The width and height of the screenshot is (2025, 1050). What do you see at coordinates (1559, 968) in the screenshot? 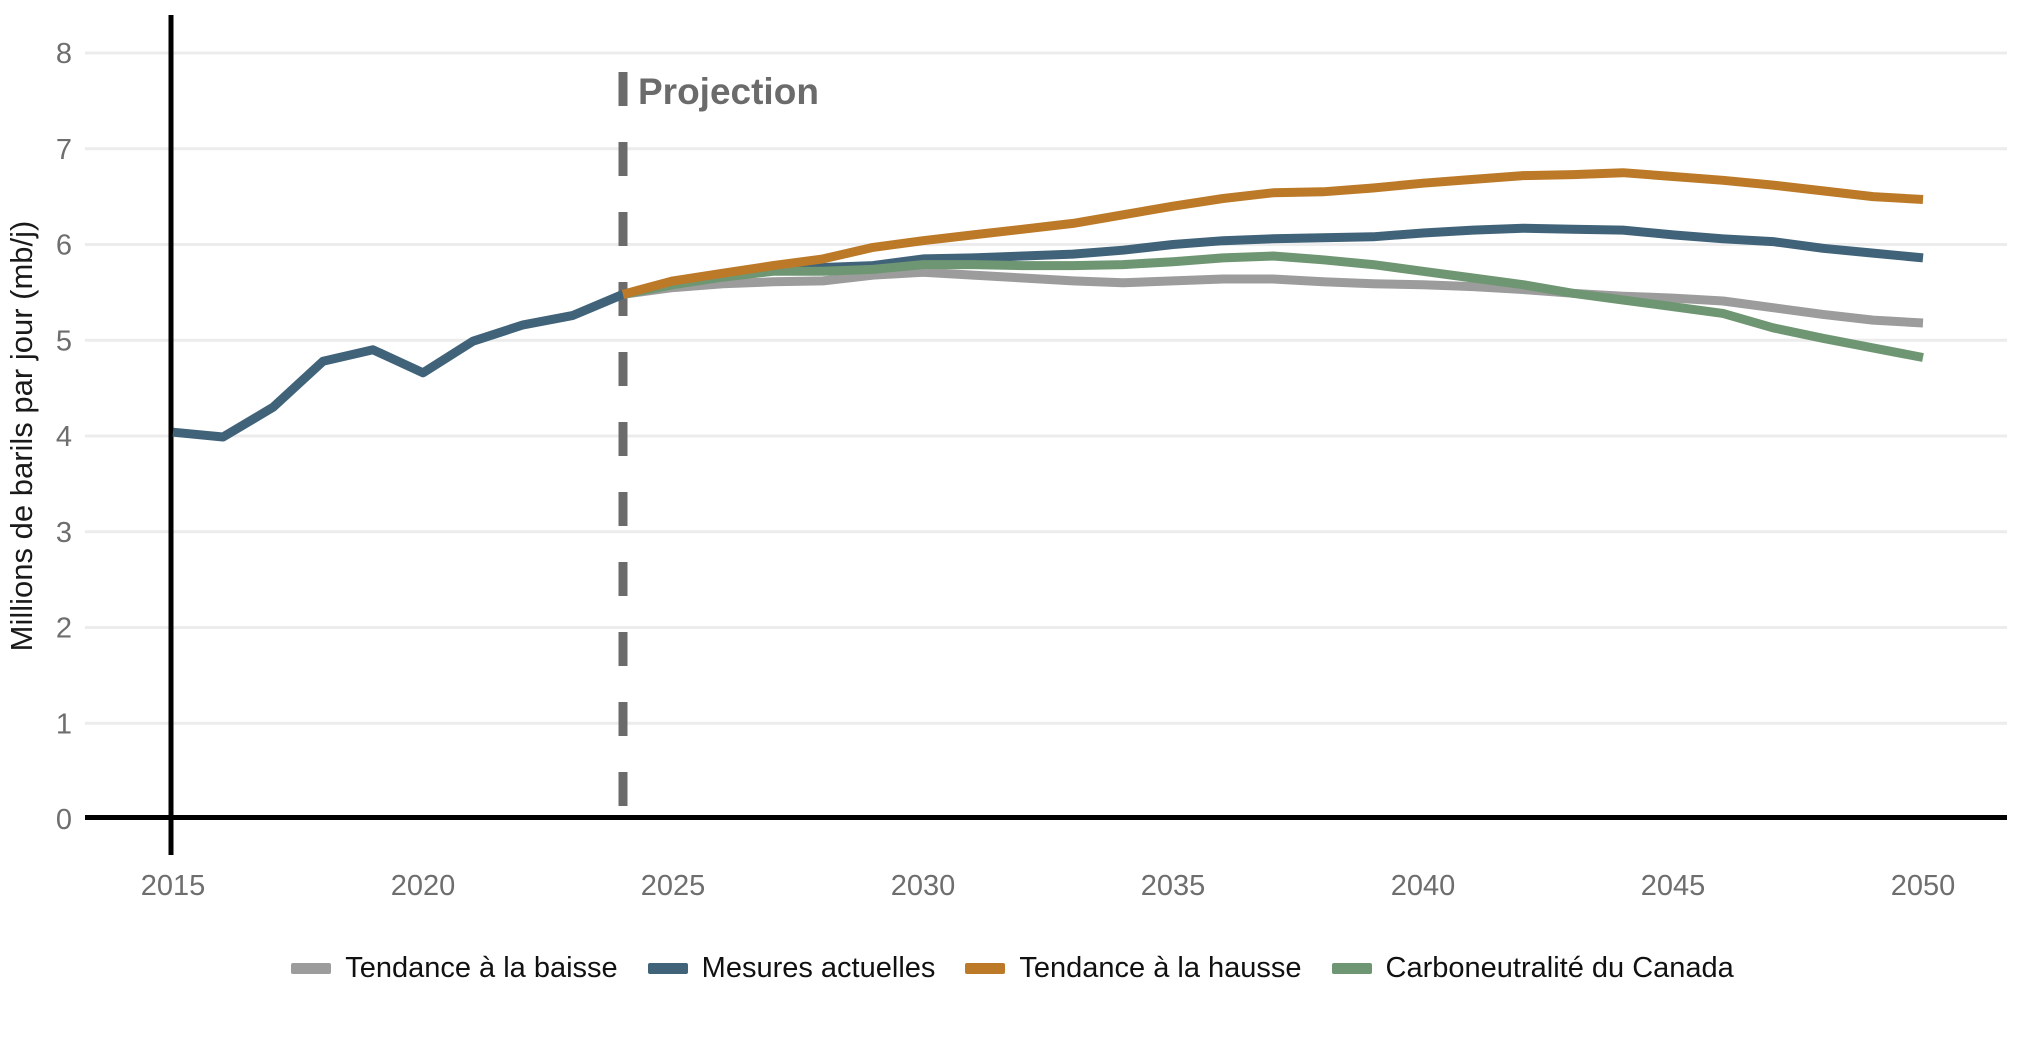
I see `legend-label: Carboneutralité du Canada` at bounding box center [1559, 968].